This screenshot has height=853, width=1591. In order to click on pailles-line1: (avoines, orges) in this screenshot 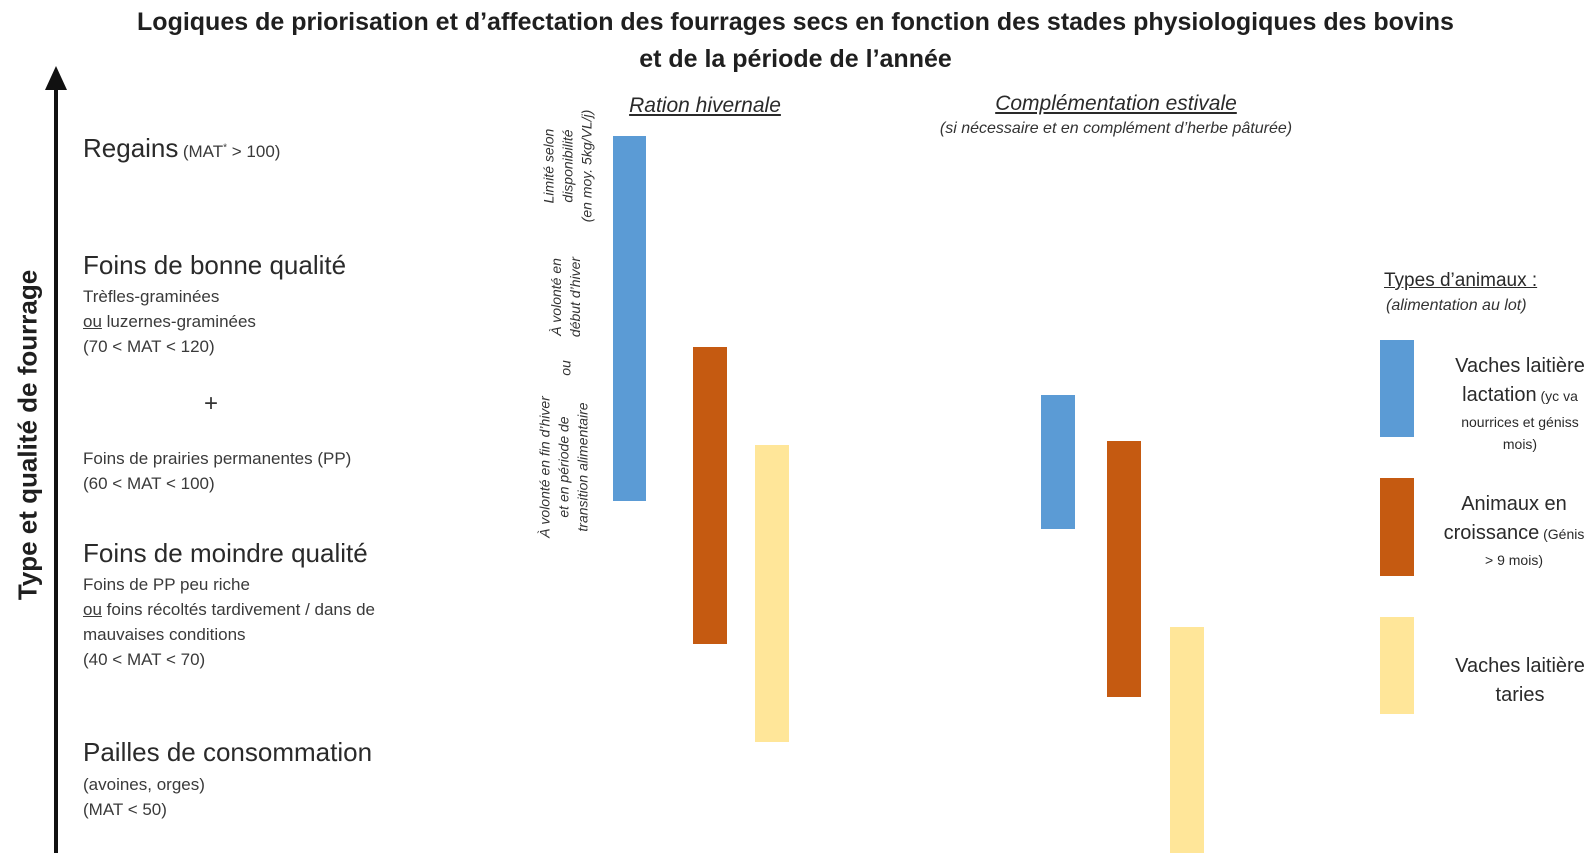, I will do `click(144, 784)`.